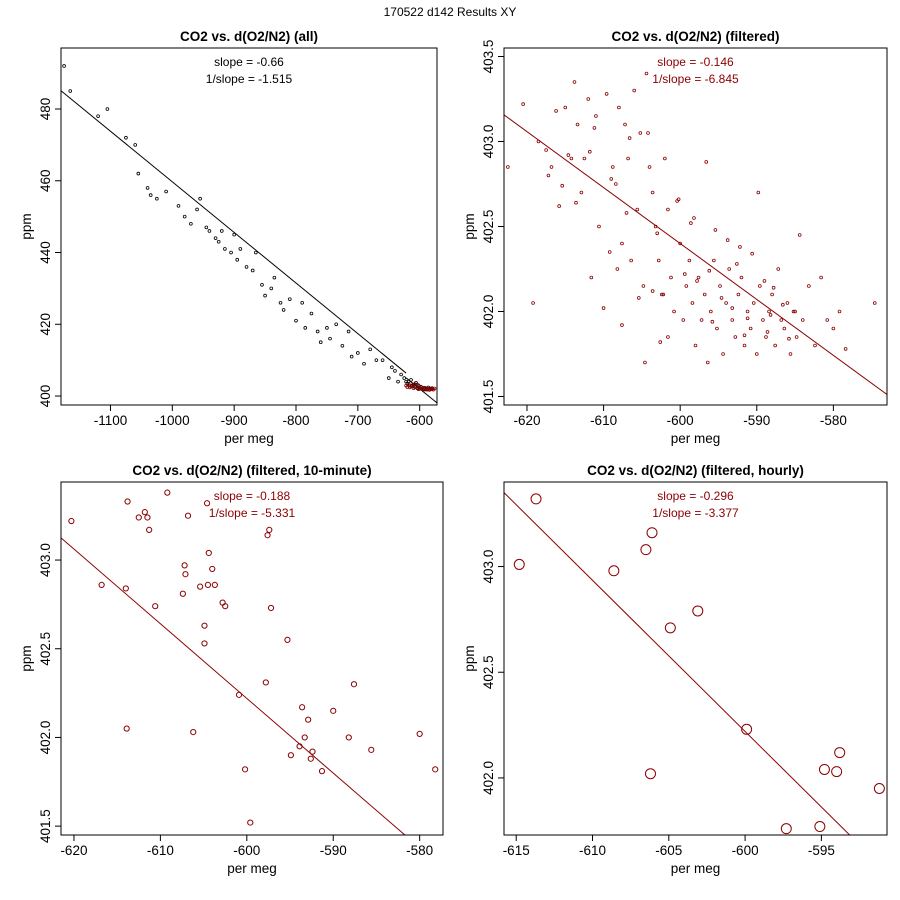  I want to click on x-tick-label: -600, so click(745, 850).